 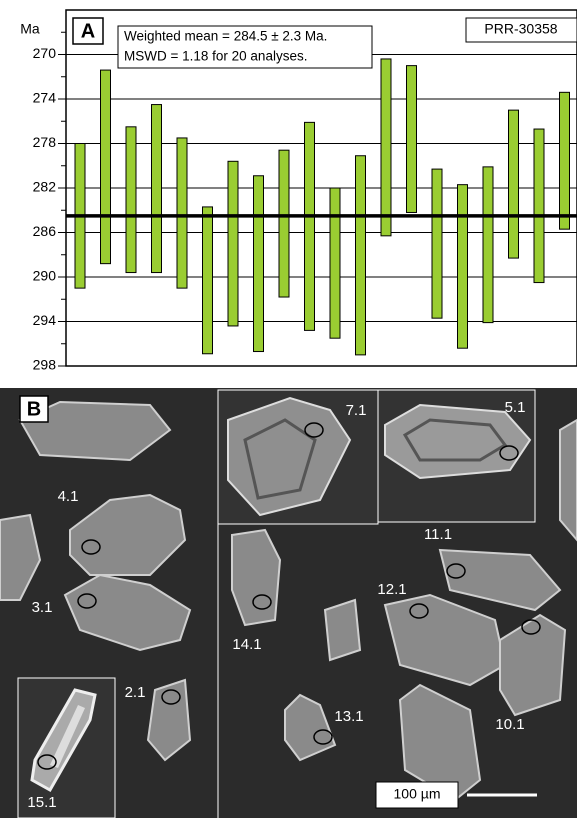 What do you see at coordinates (41, 802) in the screenshot?
I see `grain-label: 15.1` at bounding box center [41, 802].